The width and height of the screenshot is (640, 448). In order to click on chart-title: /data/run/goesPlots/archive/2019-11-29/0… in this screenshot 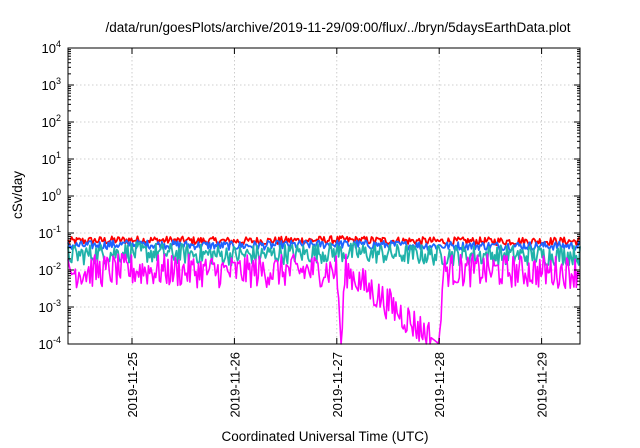, I will do `click(337, 27)`.